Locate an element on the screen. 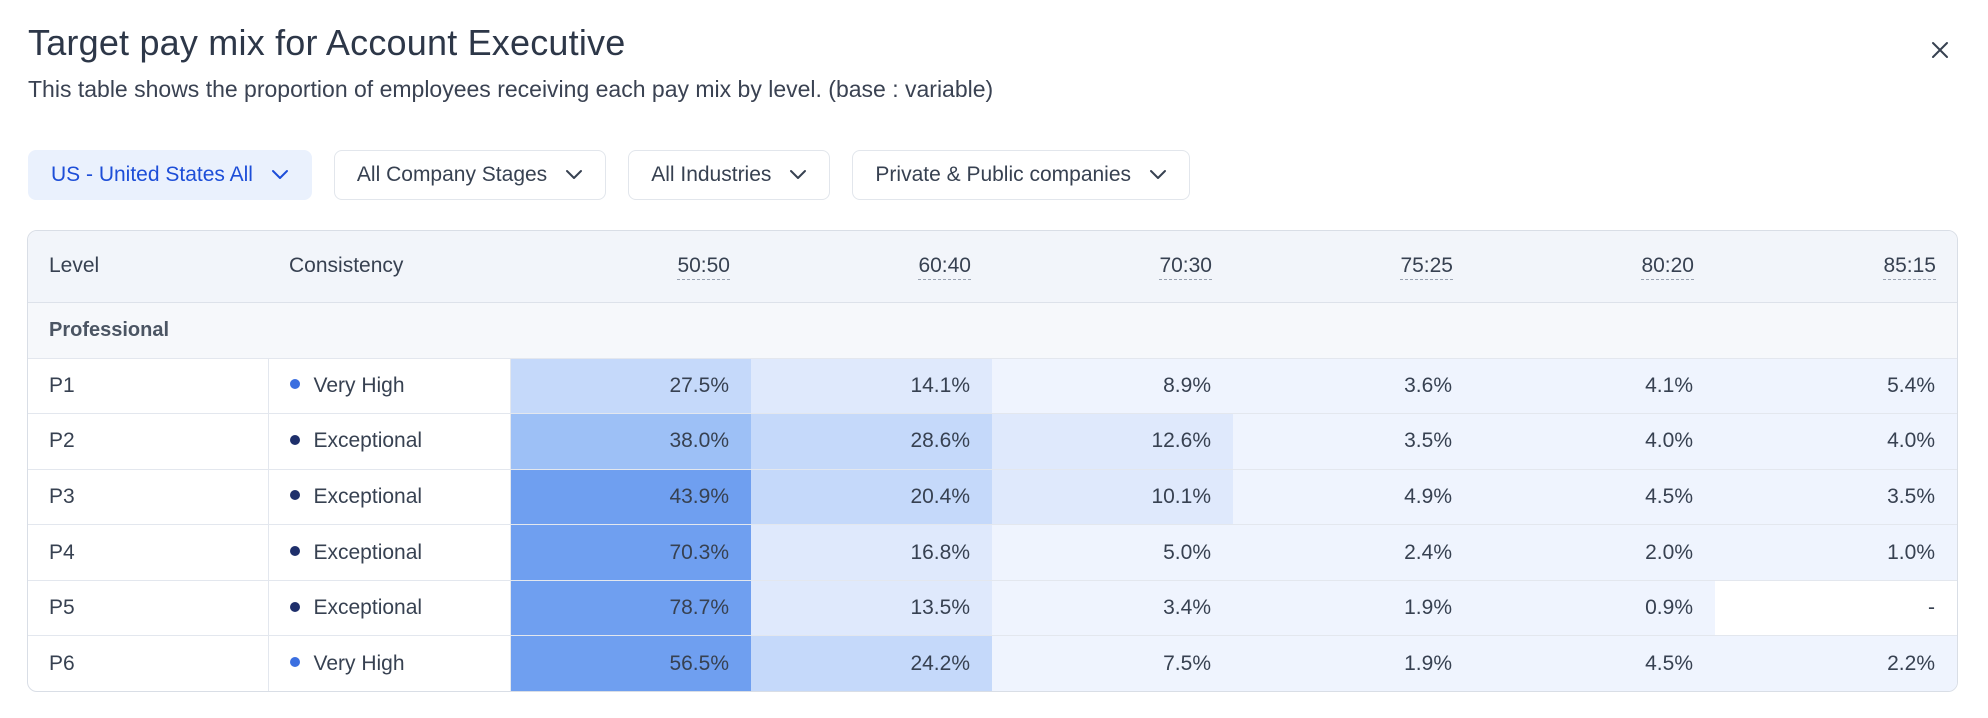 The image size is (1988, 718). cell-value: 12.6% is located at coordinates (1112, 441).